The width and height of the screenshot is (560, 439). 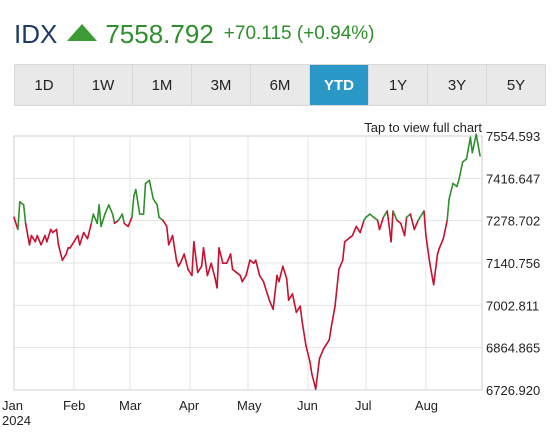 I want to click on x-tick-label: Aug, so click(x=426, y=405).